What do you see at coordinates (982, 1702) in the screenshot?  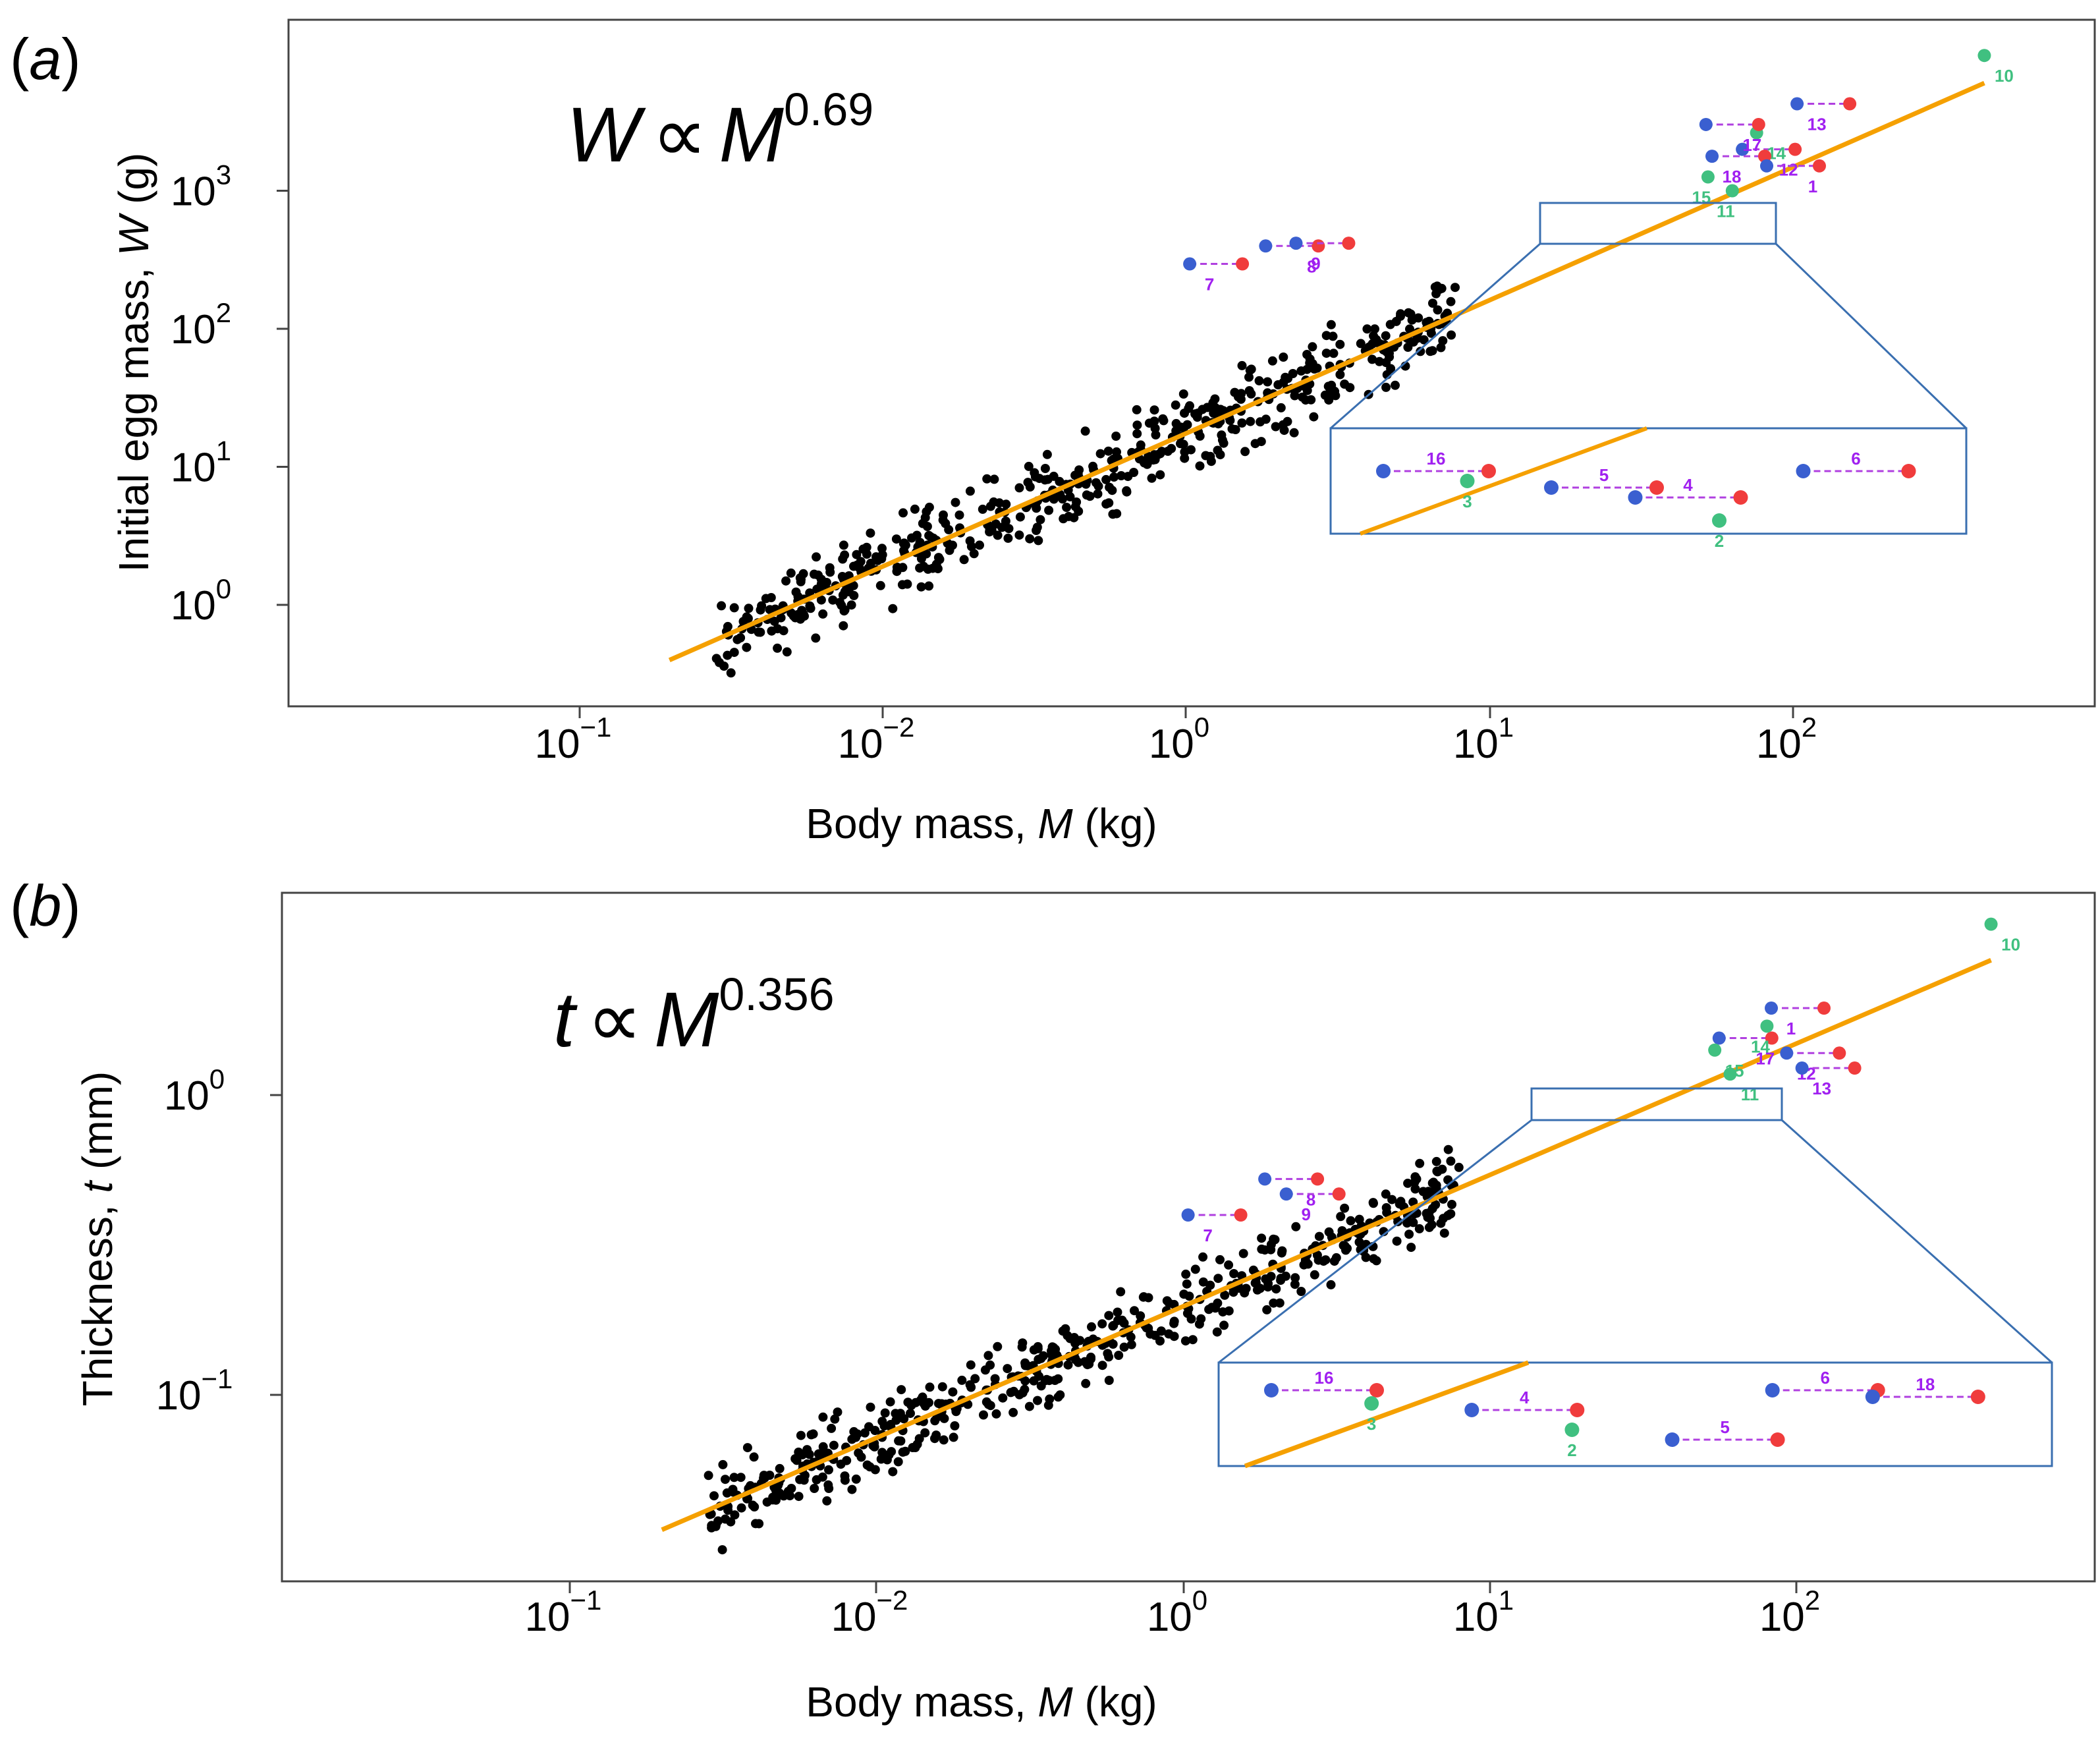 I see `x-axis-label-b: Body mass, M (kg)` at bounding box center [982, 1702].